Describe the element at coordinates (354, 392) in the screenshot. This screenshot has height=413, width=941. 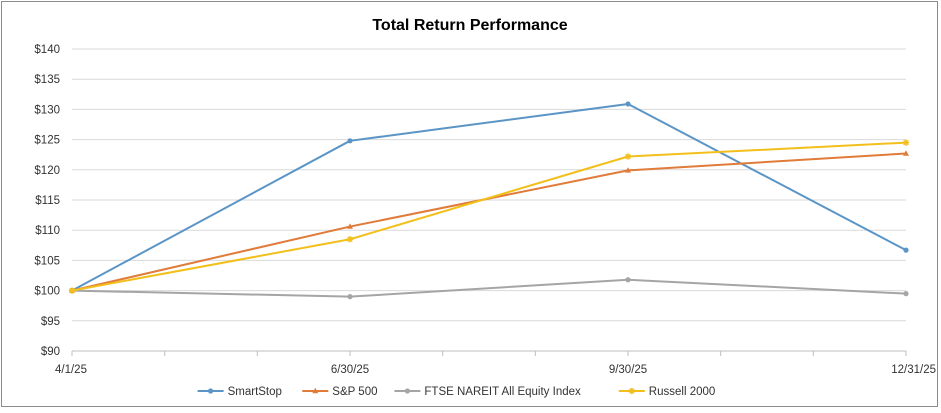
I see `legend-label: S&P 500` at that location.